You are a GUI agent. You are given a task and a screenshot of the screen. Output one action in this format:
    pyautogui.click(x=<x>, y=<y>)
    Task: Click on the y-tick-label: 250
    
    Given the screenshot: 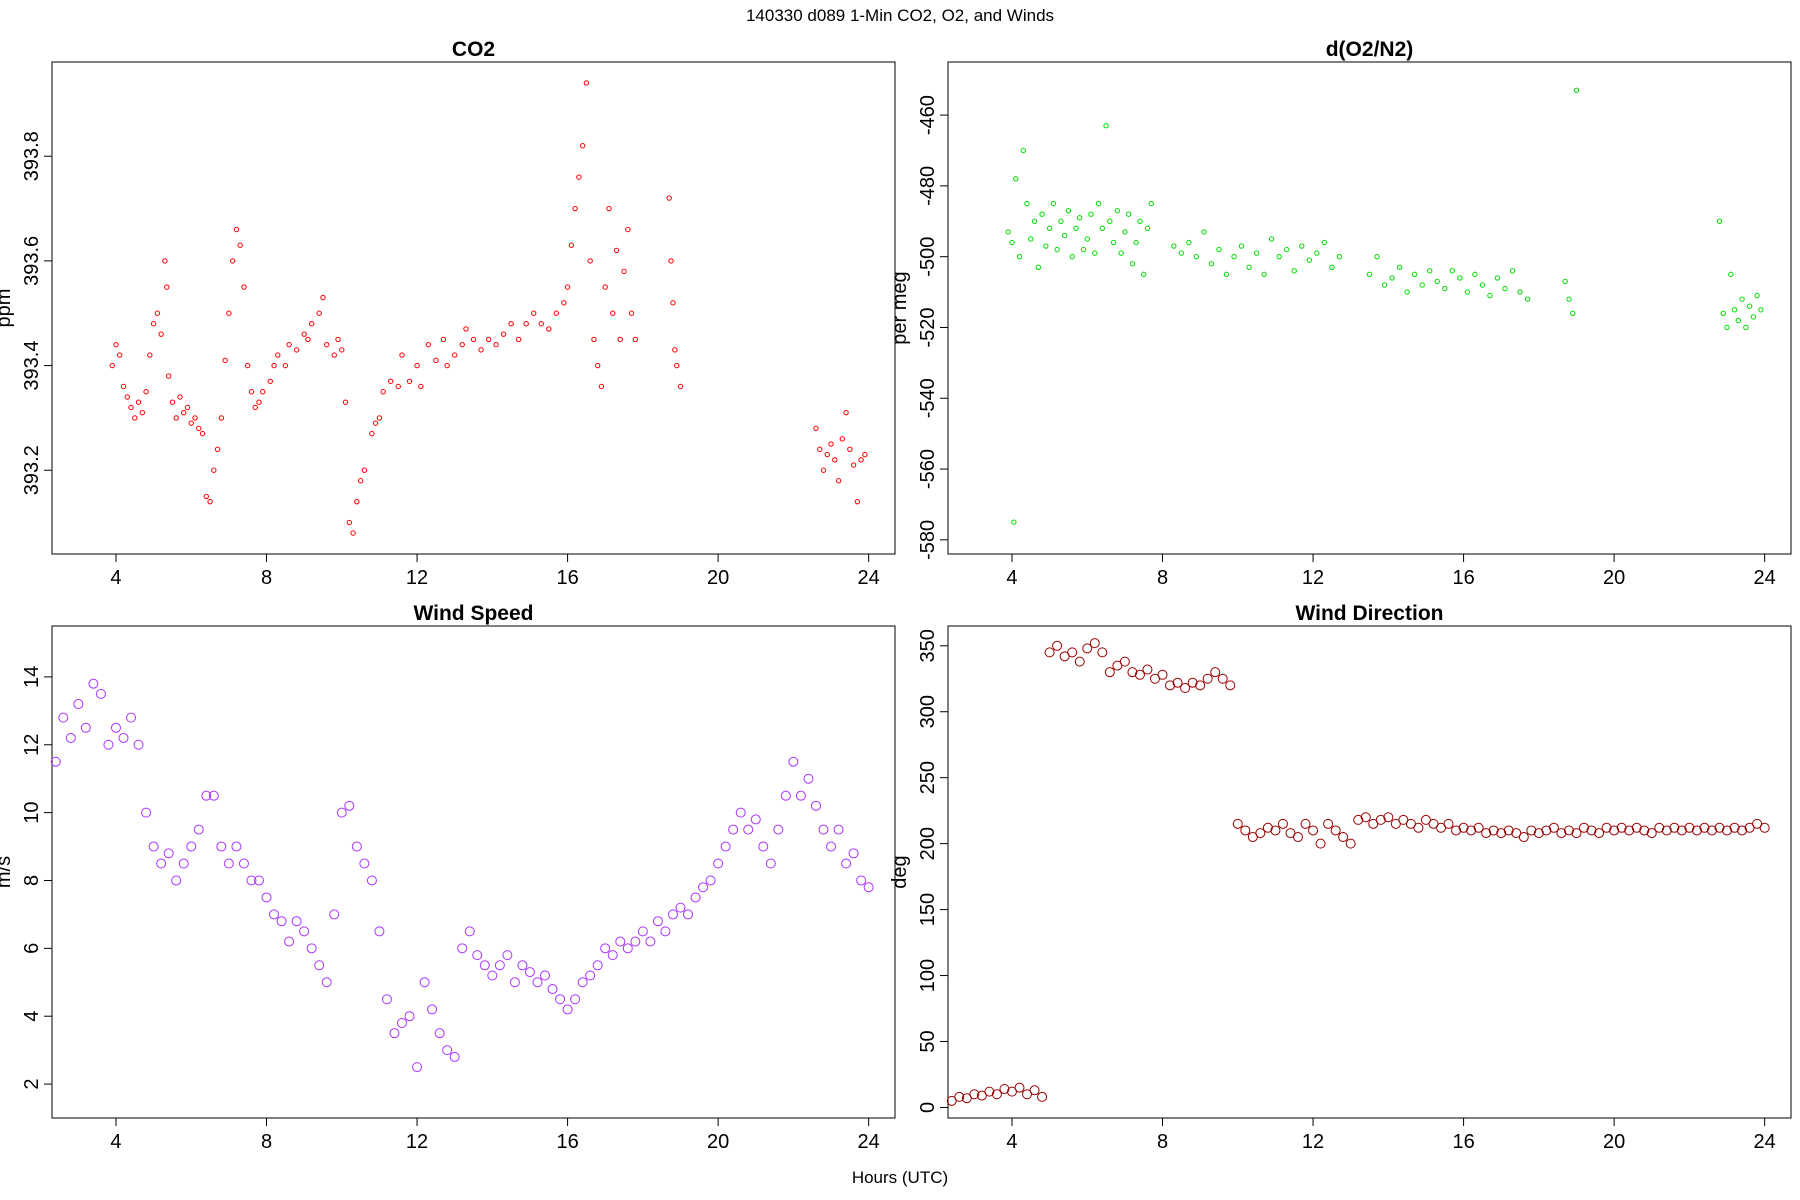 What is the action you would take?
    pyautogui.click(x=928, y=777)
    